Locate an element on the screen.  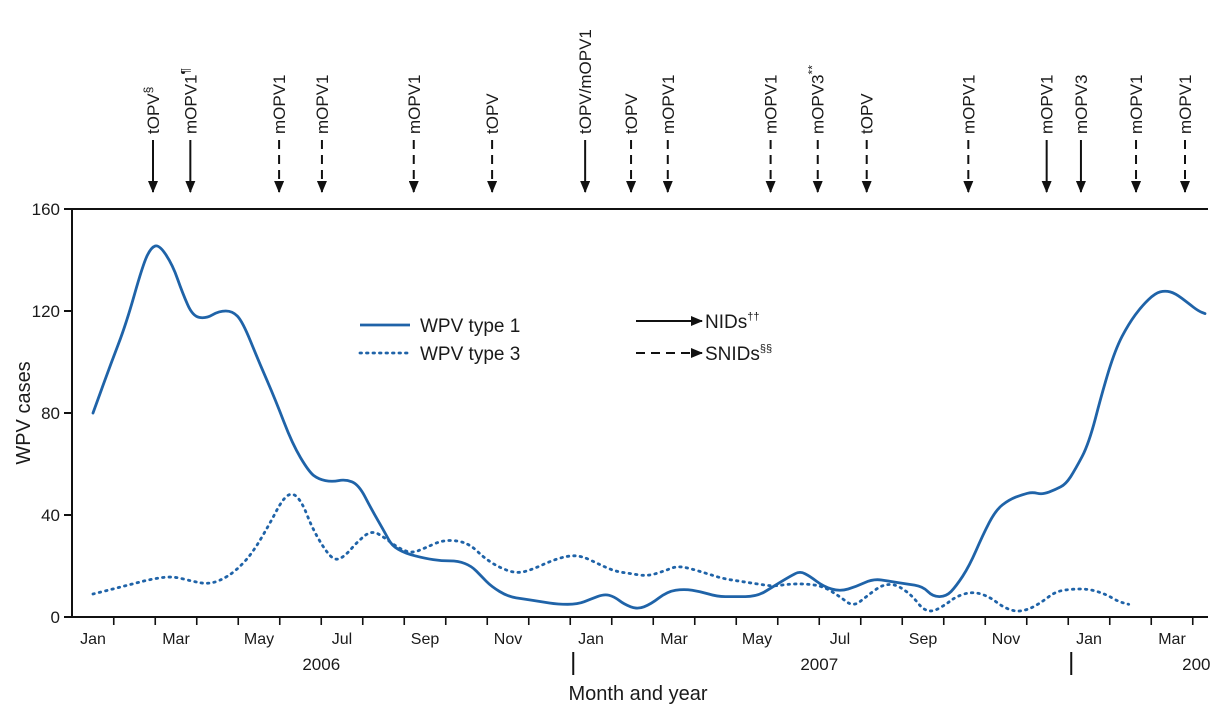
campaign-label: mOPV3** is located at coordinates (817, 99).